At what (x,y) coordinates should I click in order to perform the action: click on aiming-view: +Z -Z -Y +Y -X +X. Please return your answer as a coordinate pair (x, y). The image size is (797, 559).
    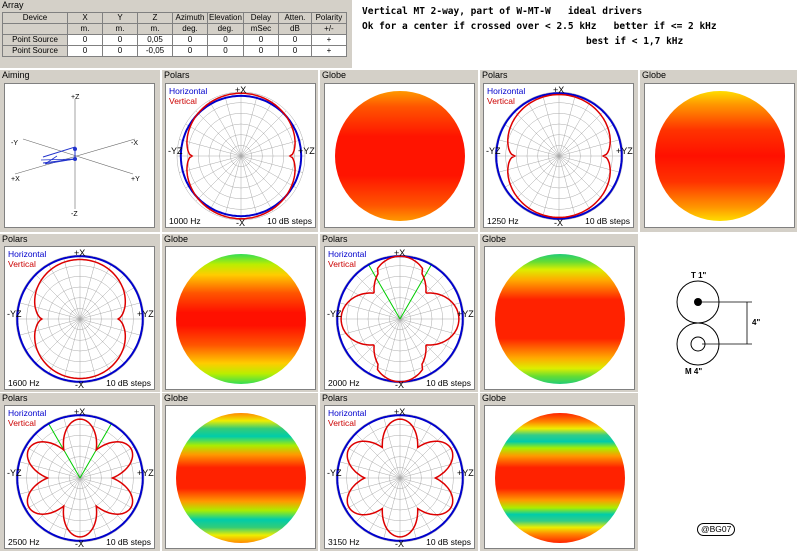
    Looking at the image, I should click on (79, 155).